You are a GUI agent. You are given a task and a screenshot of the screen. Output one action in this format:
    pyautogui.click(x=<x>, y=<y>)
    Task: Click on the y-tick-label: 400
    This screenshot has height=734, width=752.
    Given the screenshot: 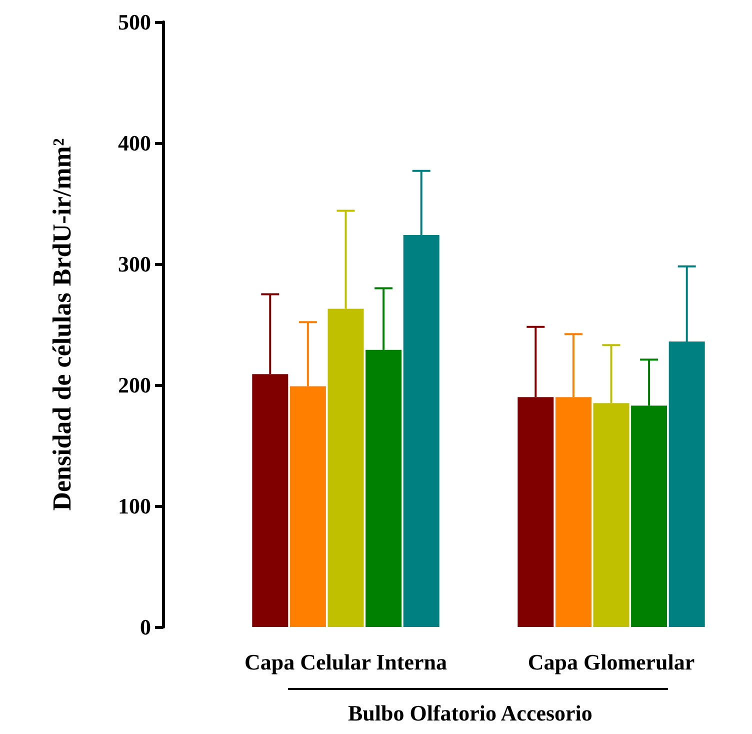 What is the action you would take?
    pyautogui.click(x=134, y=143)
    